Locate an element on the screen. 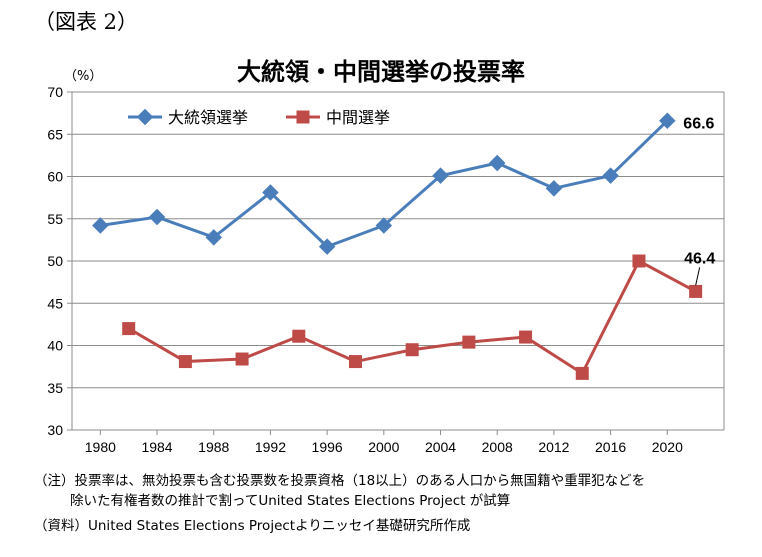  x-tick-label: 2016 is located at coordinates (610, 447).